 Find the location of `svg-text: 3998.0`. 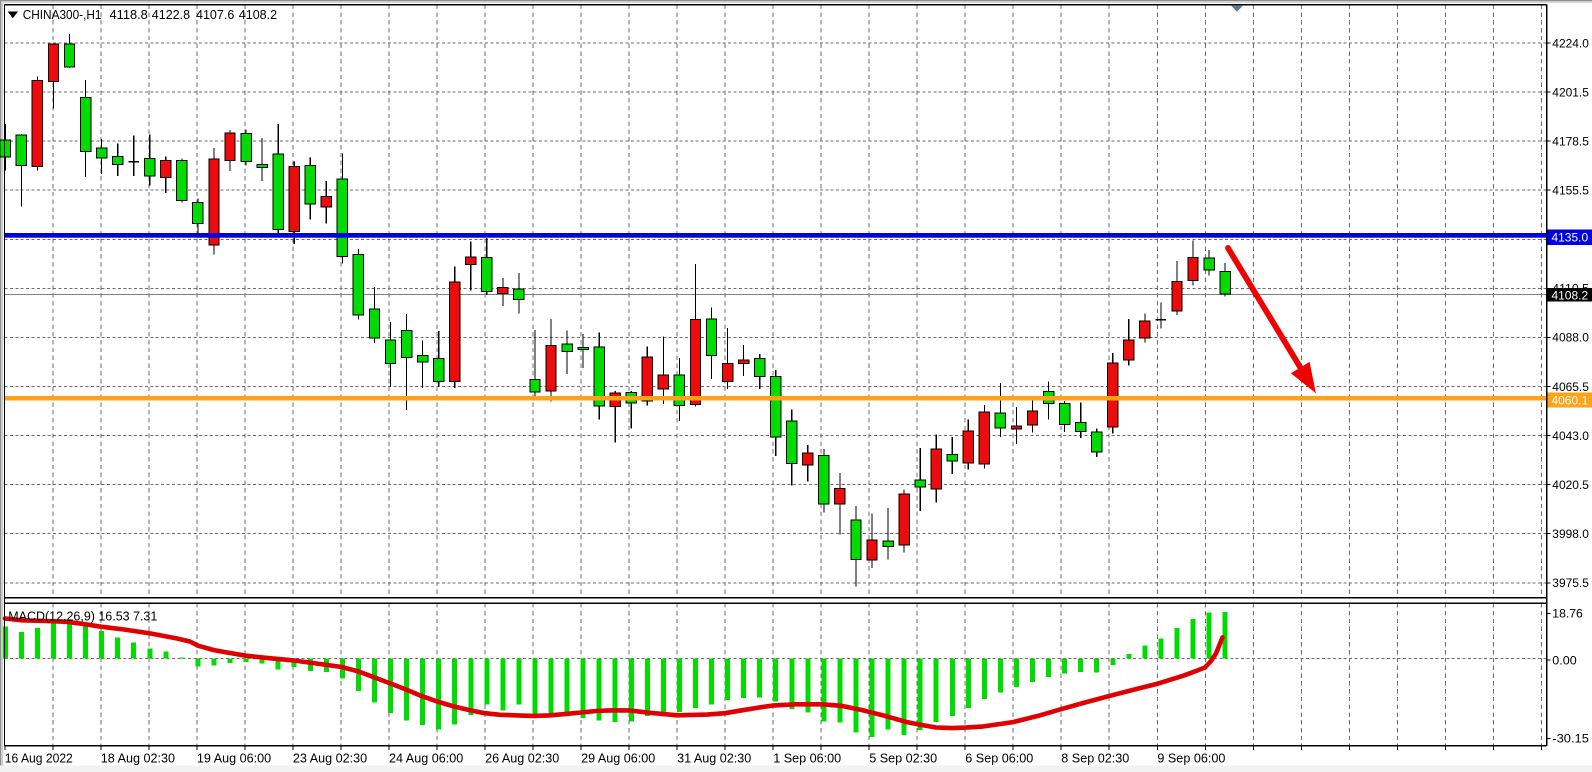

svg-text: 3998.0 is located at coordinates (1570, 534).